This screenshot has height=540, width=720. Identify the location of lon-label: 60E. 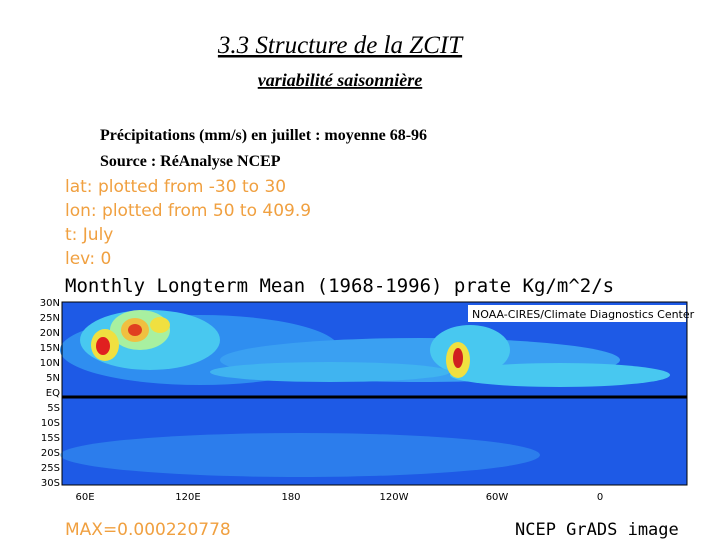
(84, 497).